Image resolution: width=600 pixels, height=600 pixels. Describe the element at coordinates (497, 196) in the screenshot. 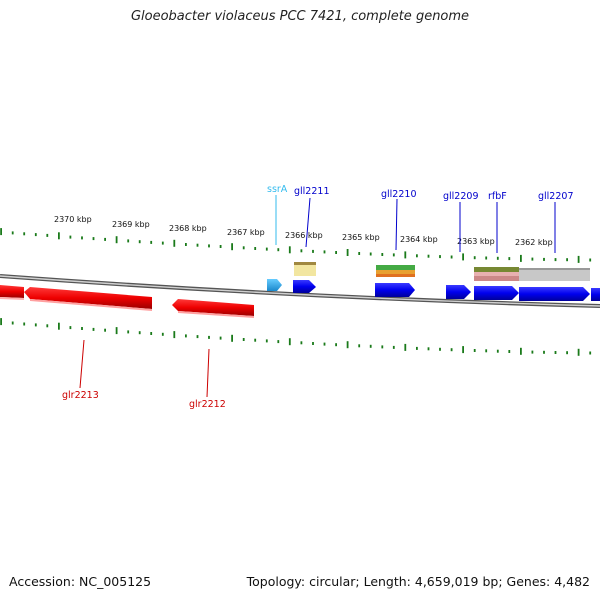

I see `gene-label-rfbf: rfbF` at that location.